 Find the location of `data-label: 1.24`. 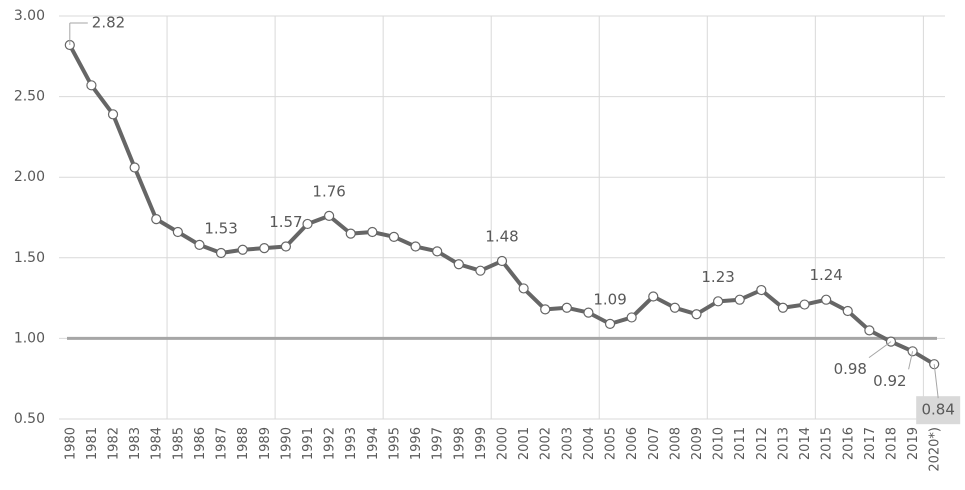

data-label: 1.24 is located at coordinates (825, 275).